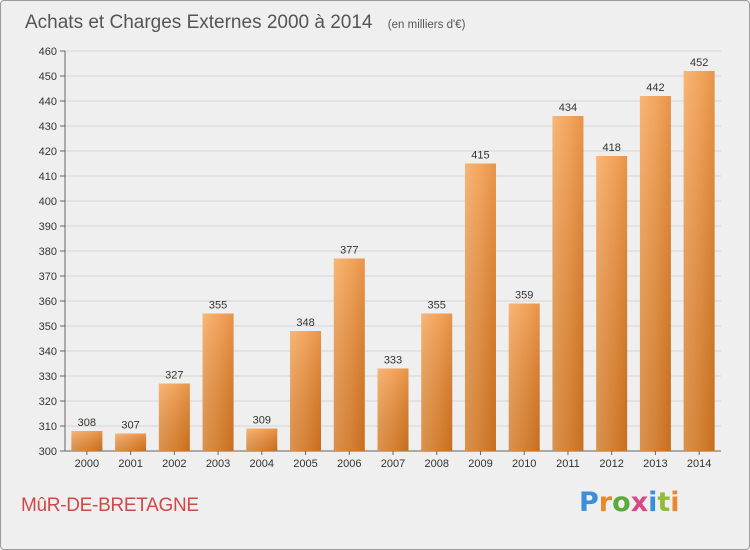  I want to click on proxiti-logo: Proxiti, so click(629, 502).